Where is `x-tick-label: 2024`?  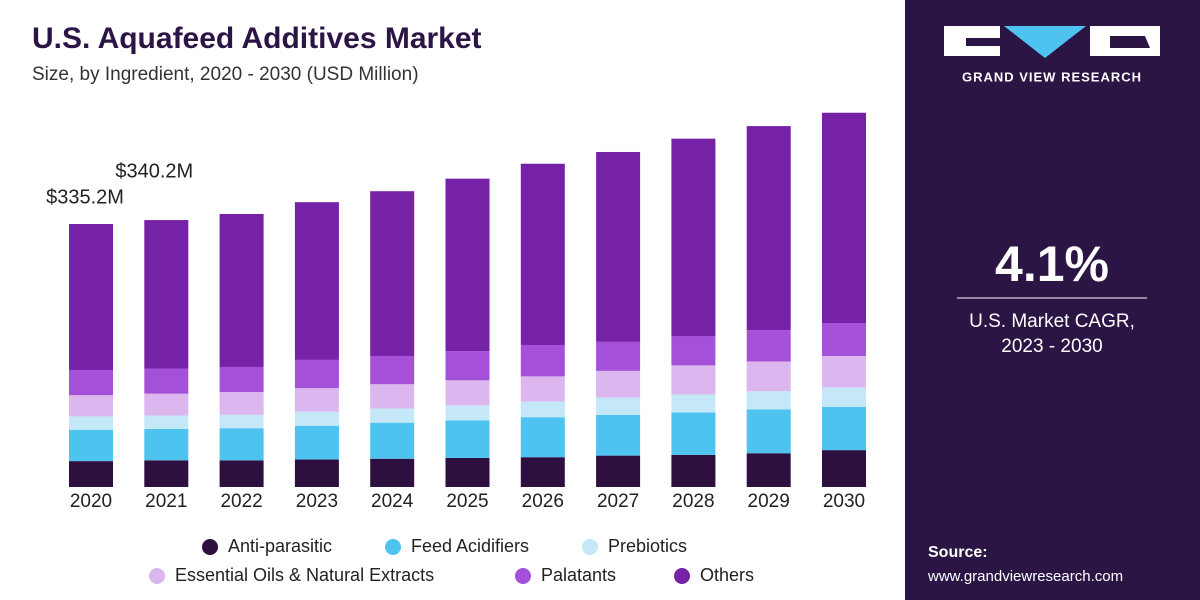 x-tick-label: 2024 is located at coordinates (392, 501).